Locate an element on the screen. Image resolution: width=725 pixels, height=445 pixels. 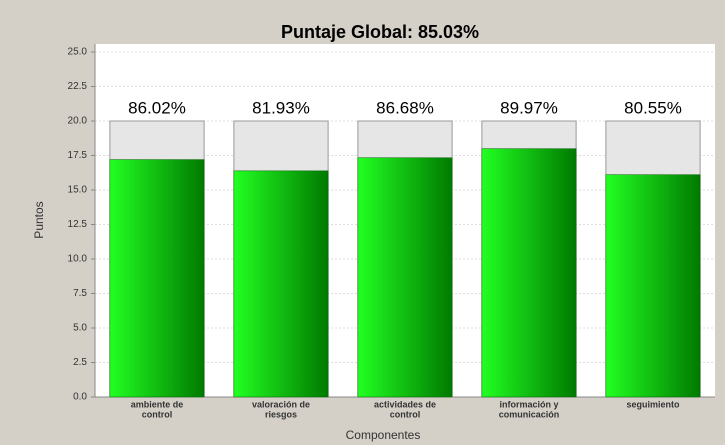
chart-title: Puntaje Global: 85.03% is located at coordinates (380, 32).